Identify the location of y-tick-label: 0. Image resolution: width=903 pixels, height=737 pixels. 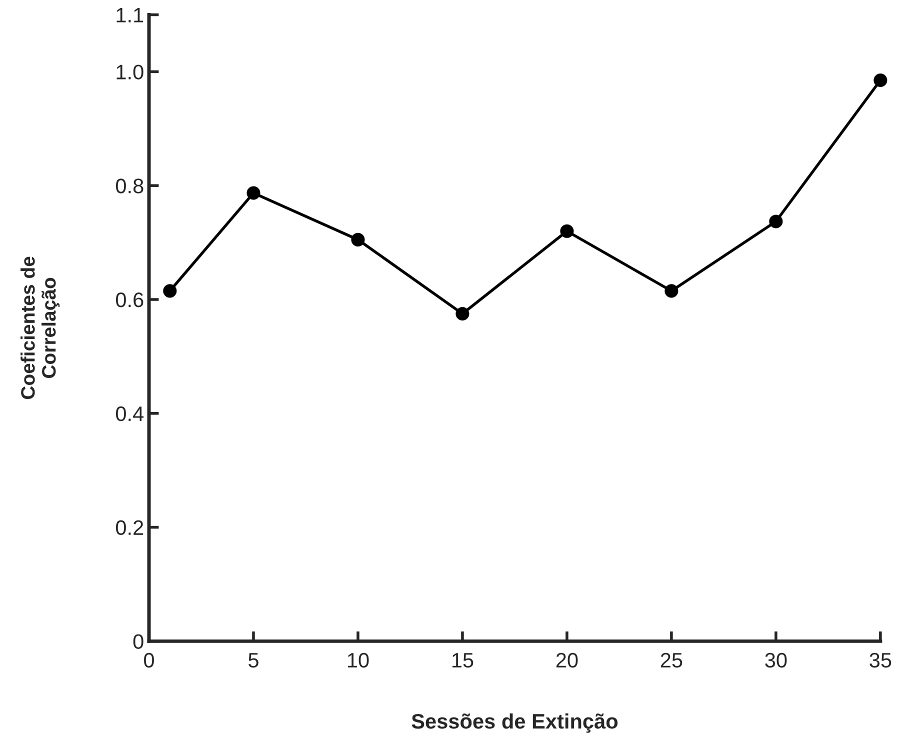
(138, 641).